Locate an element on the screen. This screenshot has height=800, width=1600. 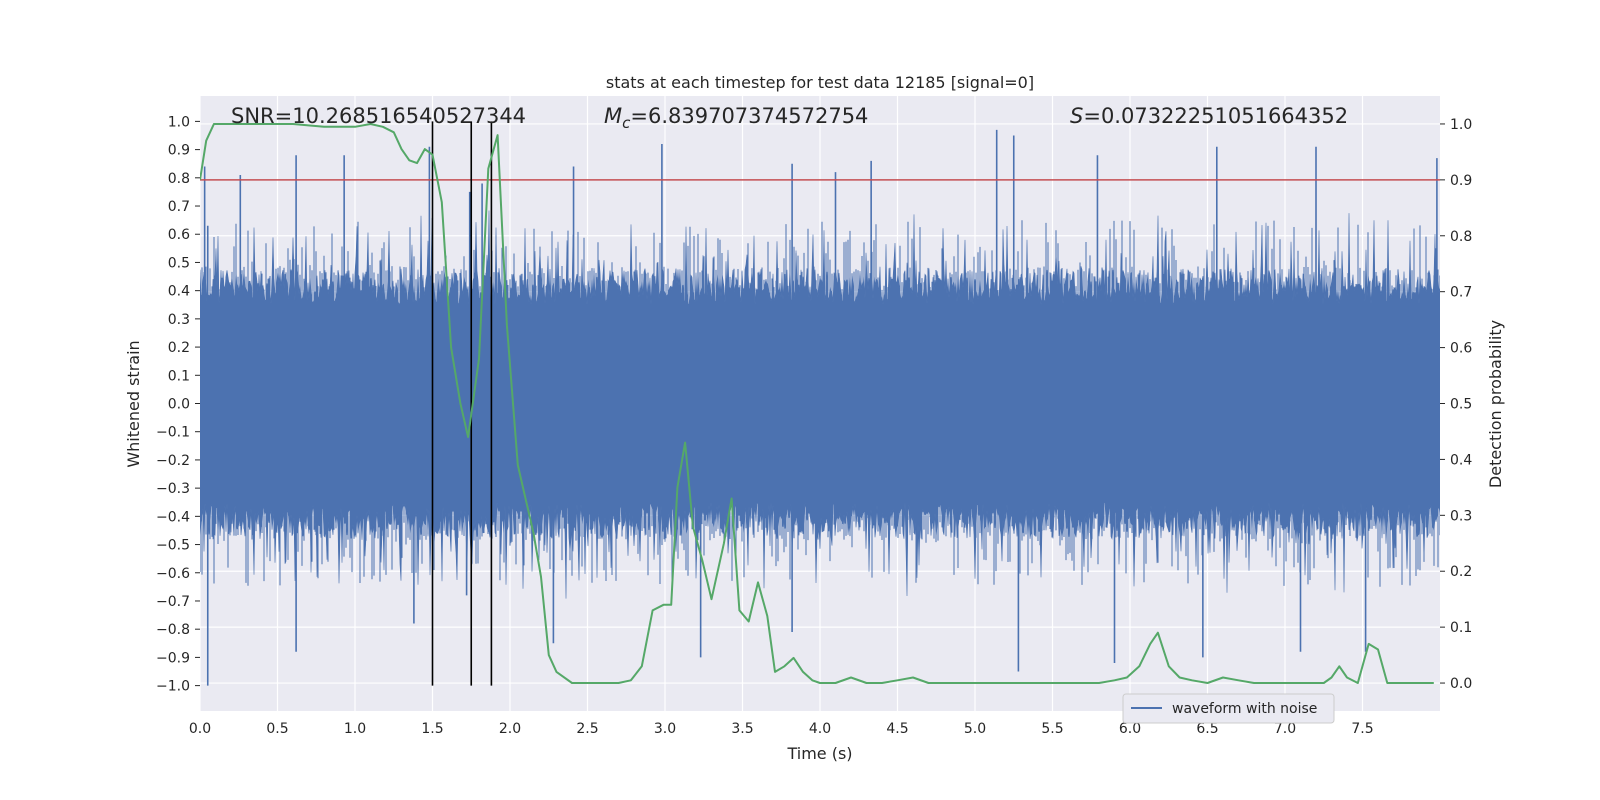
x-tick-label: 7.0 is located at coordinates (1285, 729).